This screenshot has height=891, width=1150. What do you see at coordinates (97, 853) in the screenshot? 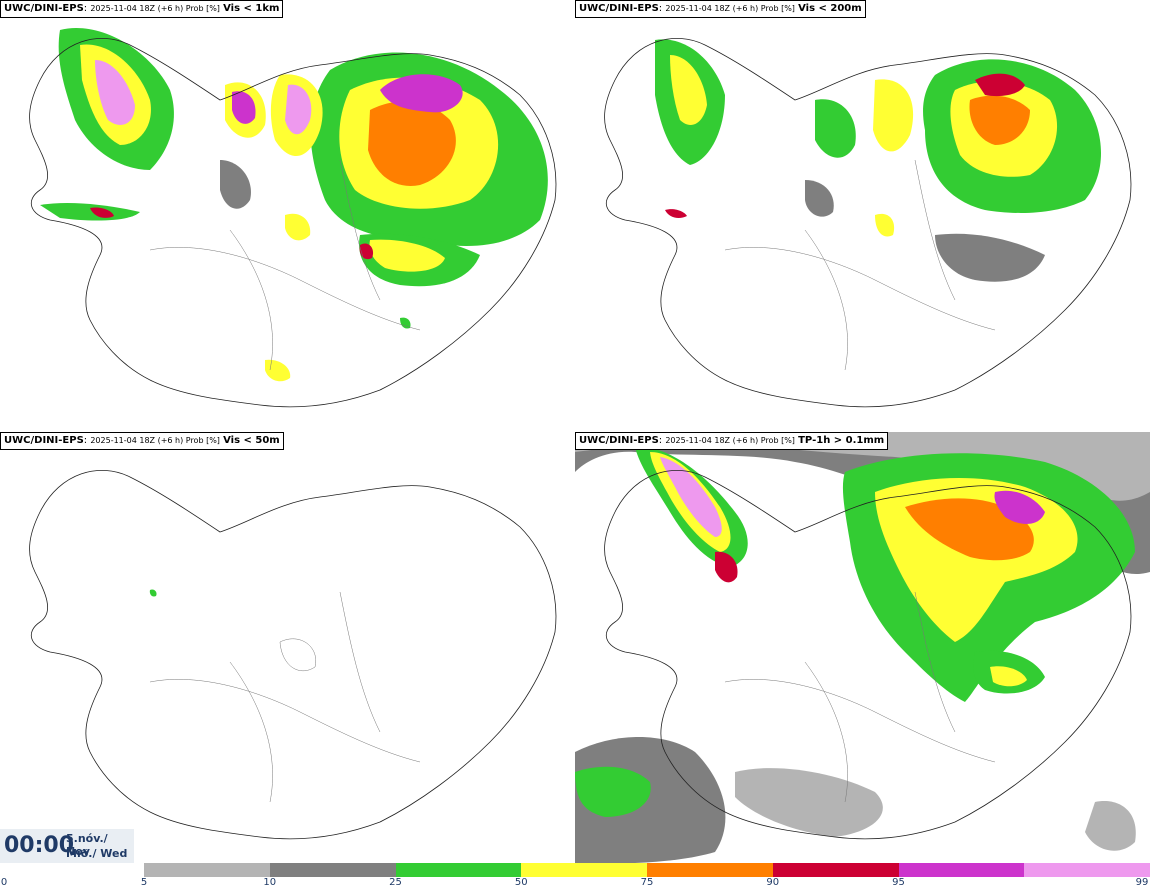
I see `valid-day: Mið./ Wed` at bounding box center [97, 853].